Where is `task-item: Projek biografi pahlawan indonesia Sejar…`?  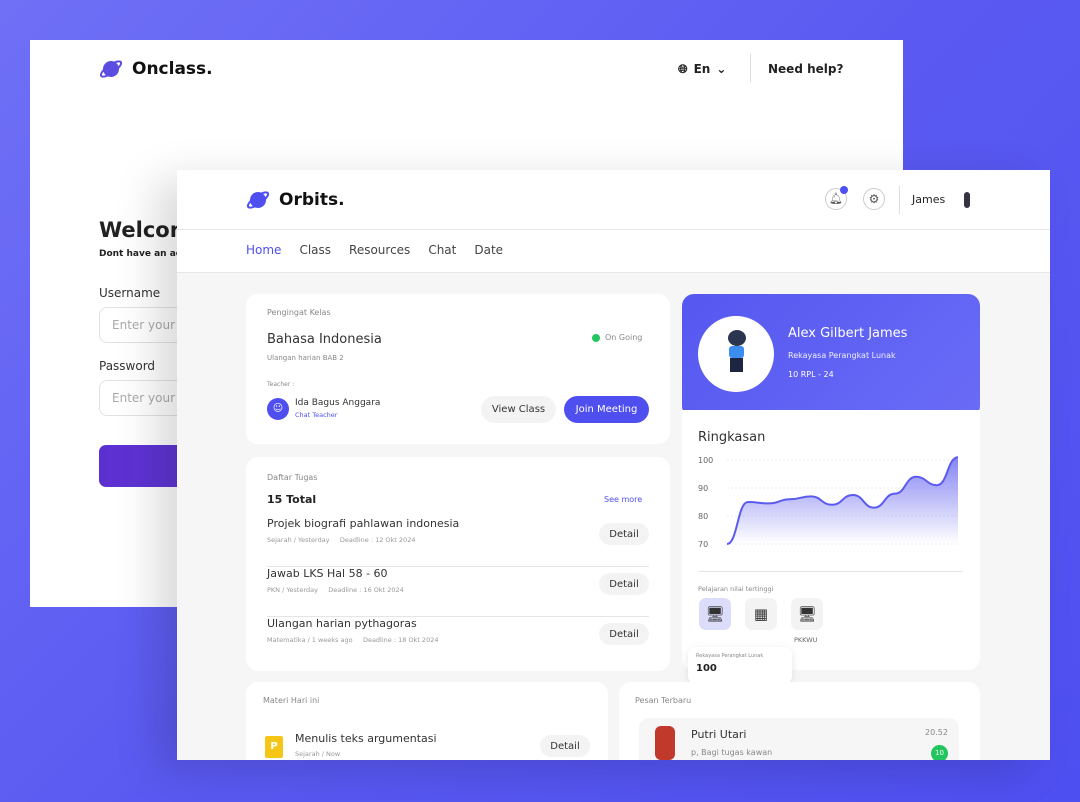
task-item: Projek biografi pahlawan indonesia Sejar… is located at coordinates (458, 542).